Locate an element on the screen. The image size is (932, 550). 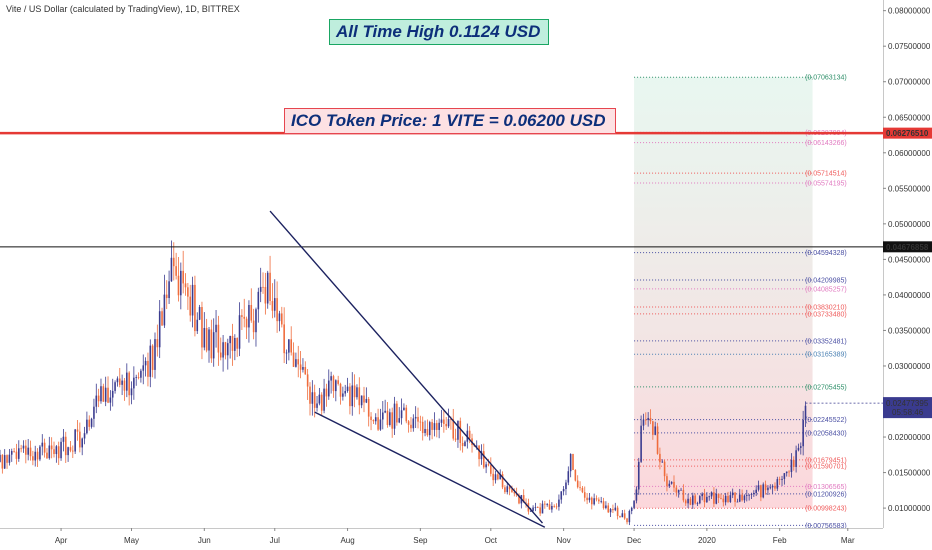
x-tick-label: Feb is located at coordinates (780, 540).